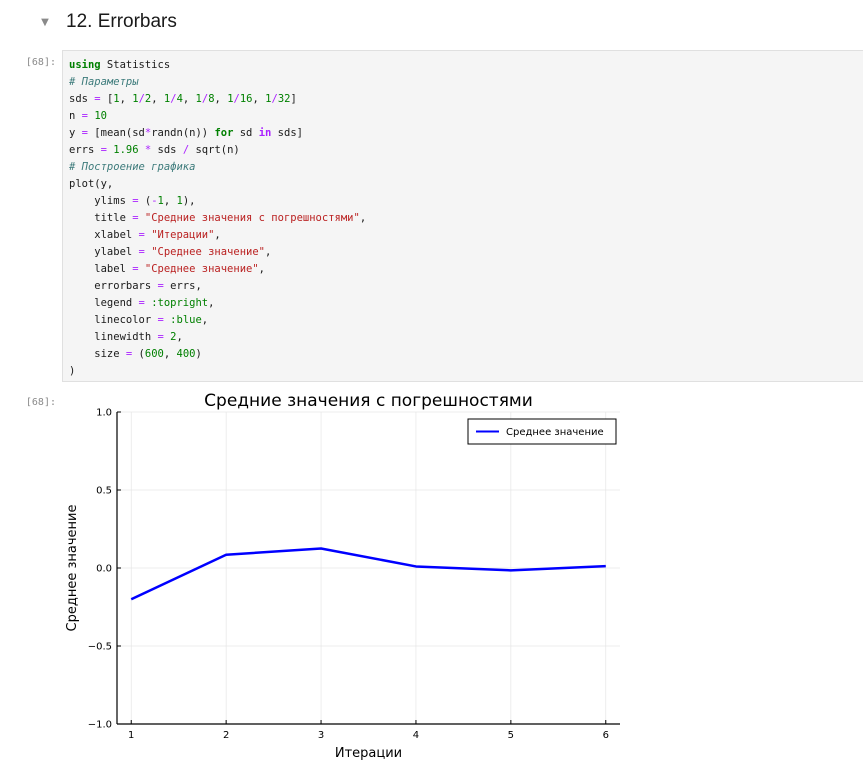 This screenshot has width=863, height=767. What do you see at coordinates (466, 371) in the screenshot?
I see `code-line: )` at bounding box center [466, 371].